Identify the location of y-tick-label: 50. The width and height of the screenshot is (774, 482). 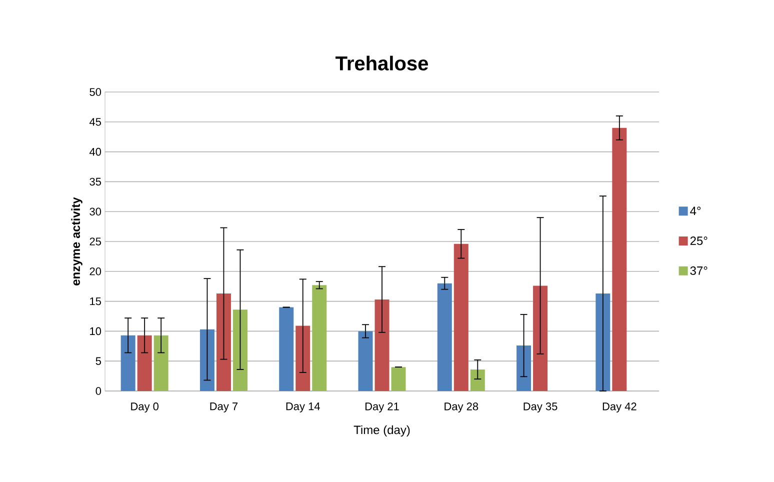
(96, 92).